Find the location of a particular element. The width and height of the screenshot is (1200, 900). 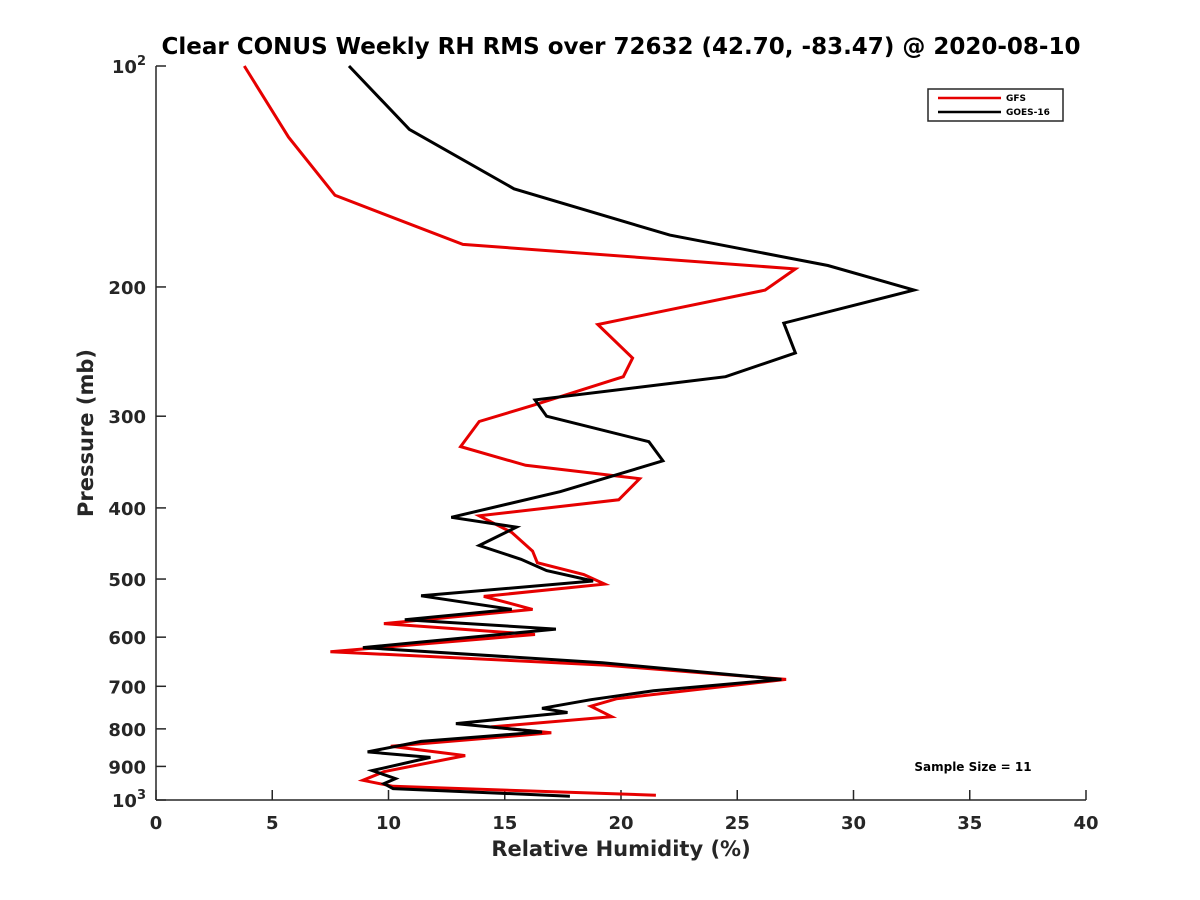

x-tick-label: 20 is located at coordinates (620, 823).